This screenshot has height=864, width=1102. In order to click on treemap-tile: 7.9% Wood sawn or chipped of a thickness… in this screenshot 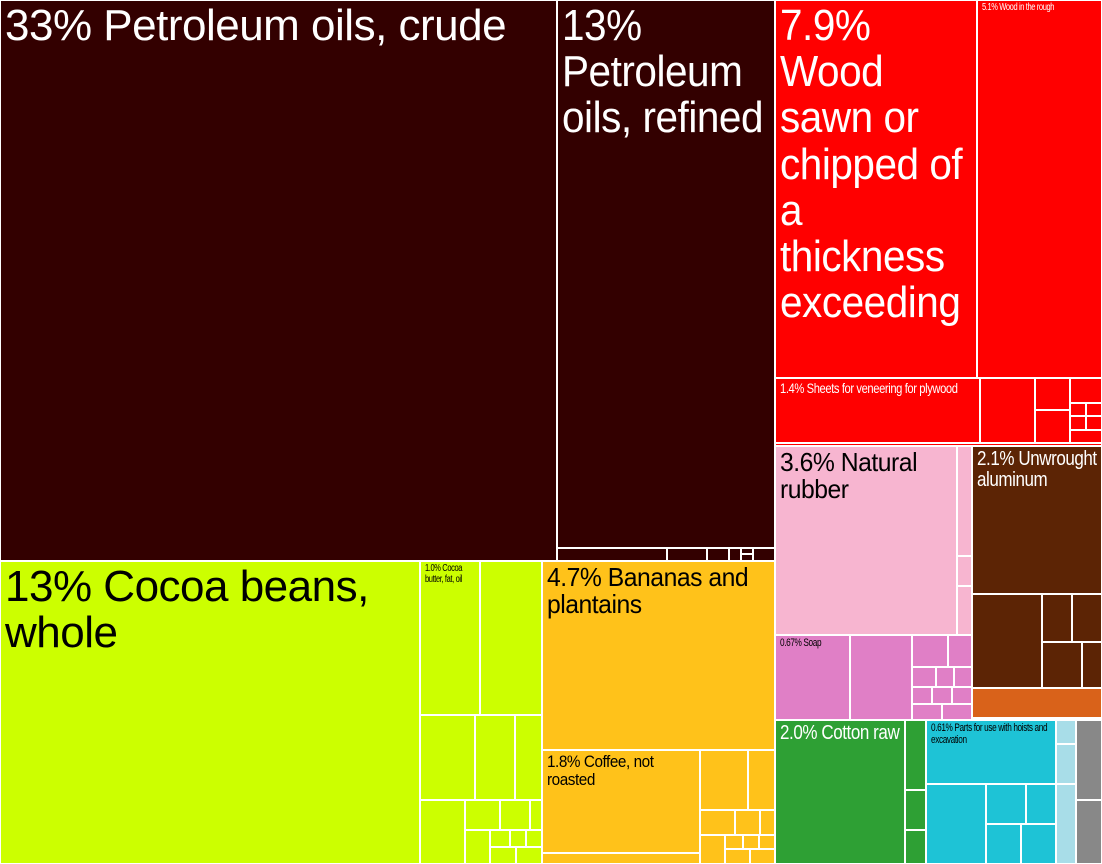, I will do `click(876, 189)`.